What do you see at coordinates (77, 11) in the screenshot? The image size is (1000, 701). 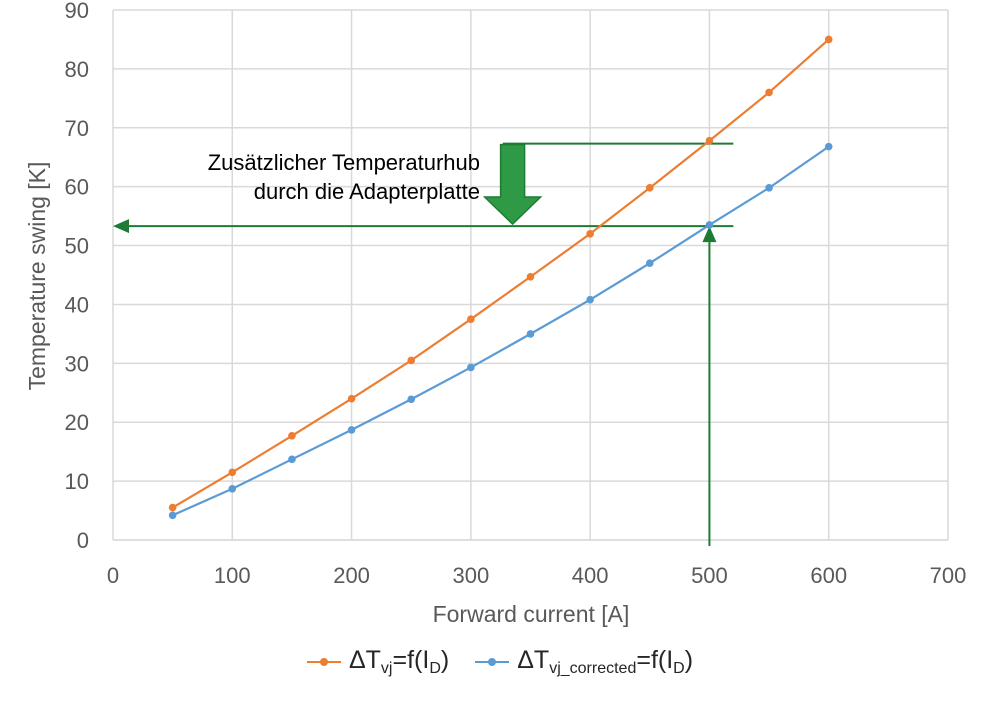 I see `y-tick-label: 90` at bounding box center [77, 11].